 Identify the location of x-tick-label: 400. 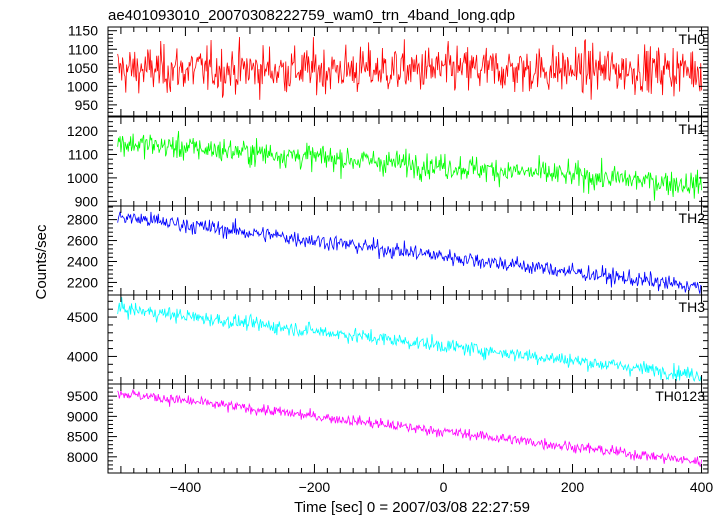
(702, 487).